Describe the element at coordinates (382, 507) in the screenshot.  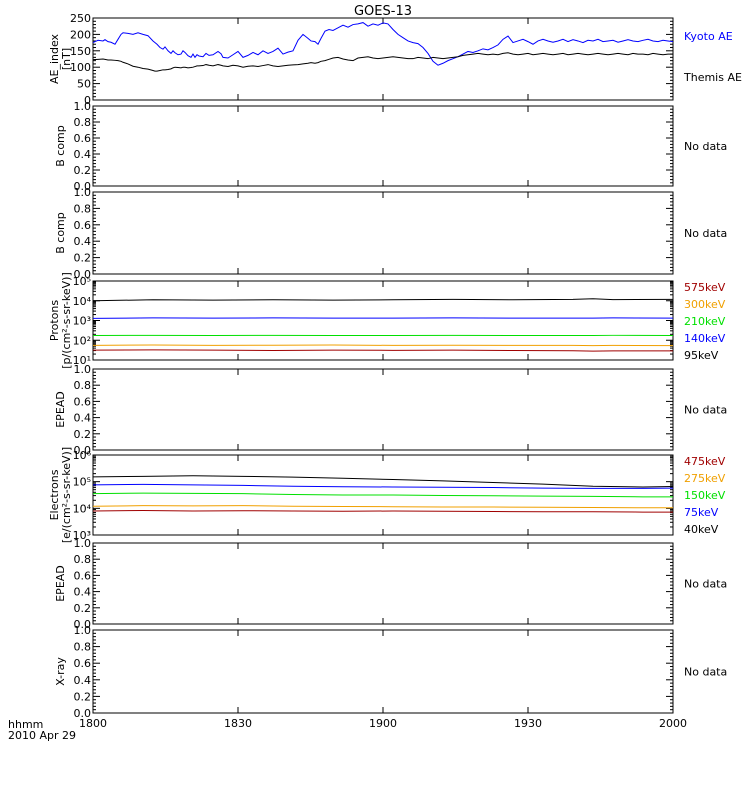
I see `electrons-series-275kev` at that location.